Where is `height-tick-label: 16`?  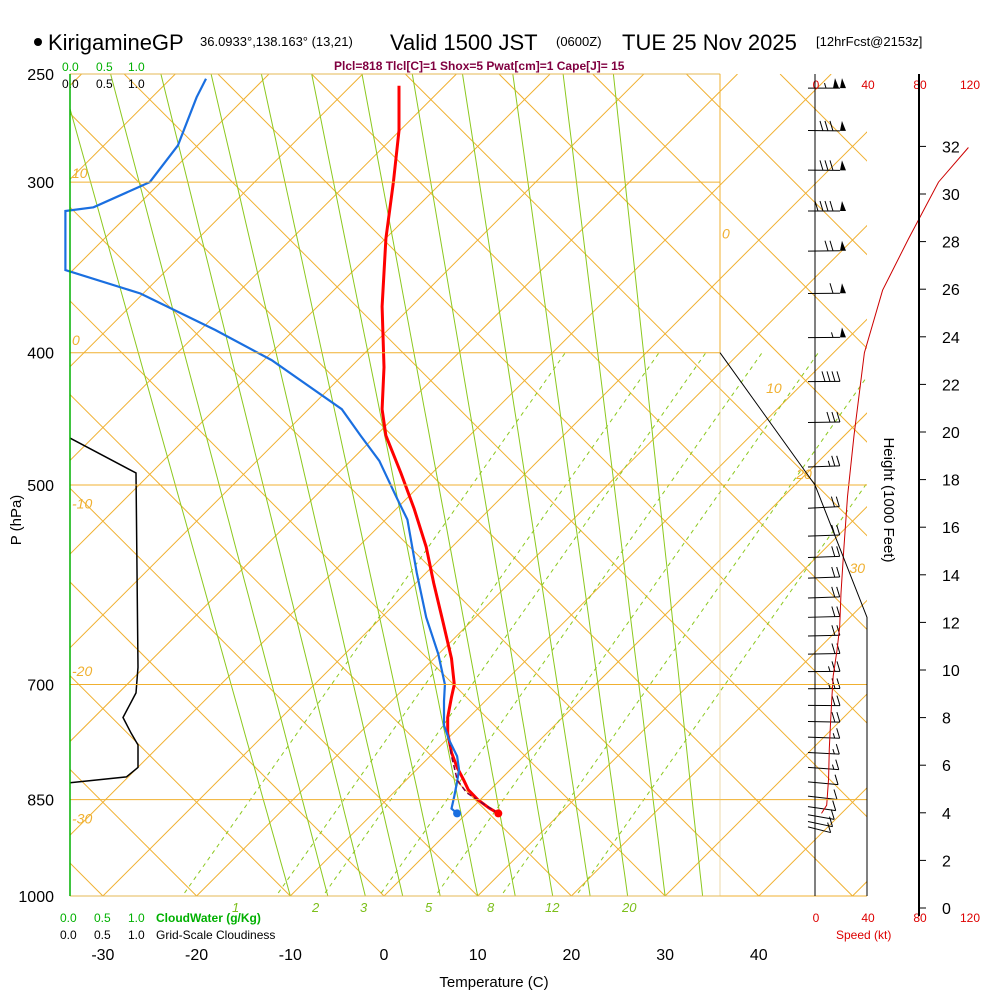
height-tick-label: 16 is located at coordinates (951, 528).